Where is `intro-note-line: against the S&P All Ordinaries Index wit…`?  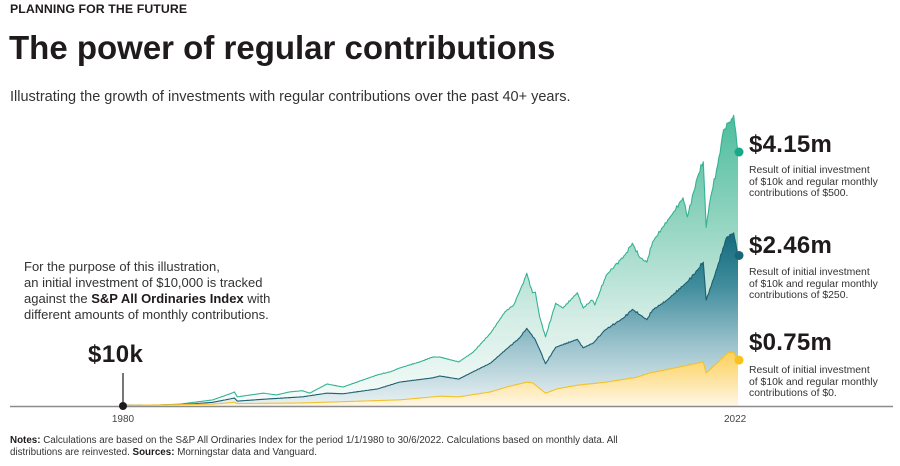 intro-note-line: against the S&P All Ordinaries Index wit… is located at coordinates (147, 299).